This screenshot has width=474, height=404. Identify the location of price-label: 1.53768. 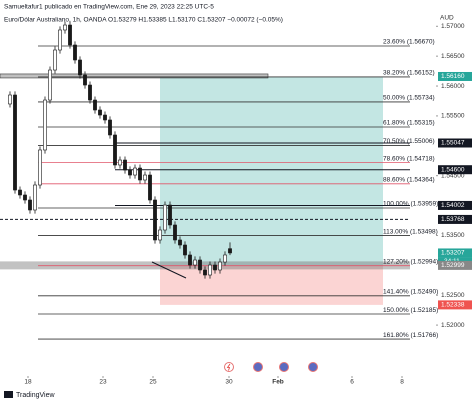
(453, 219).